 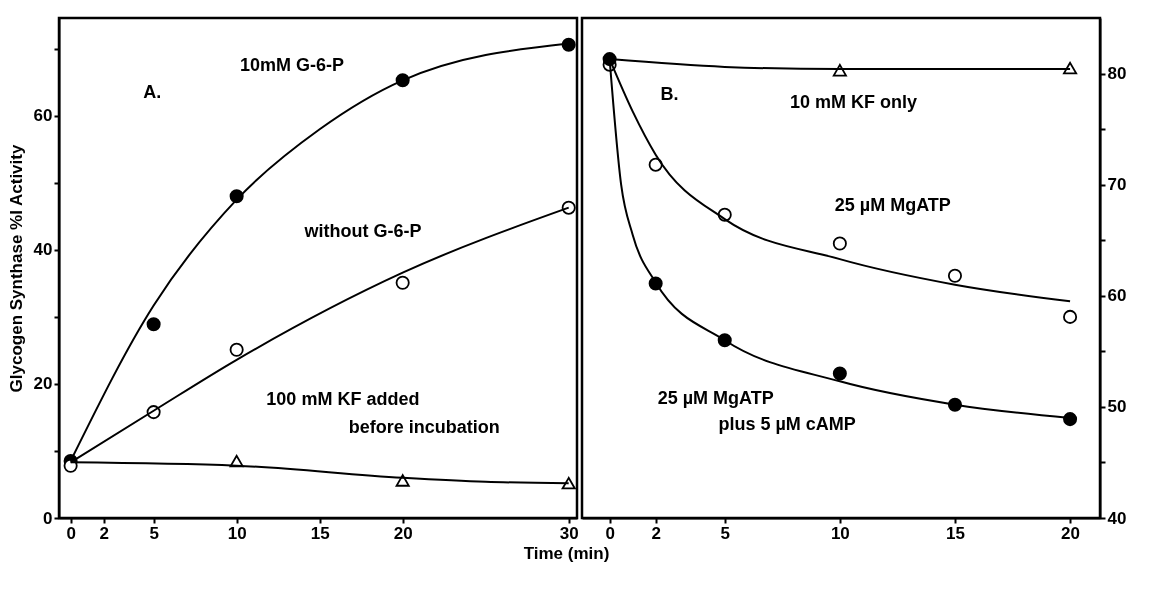 I want to click on y2-tick-label: 50, so click(x=1117, y=407).